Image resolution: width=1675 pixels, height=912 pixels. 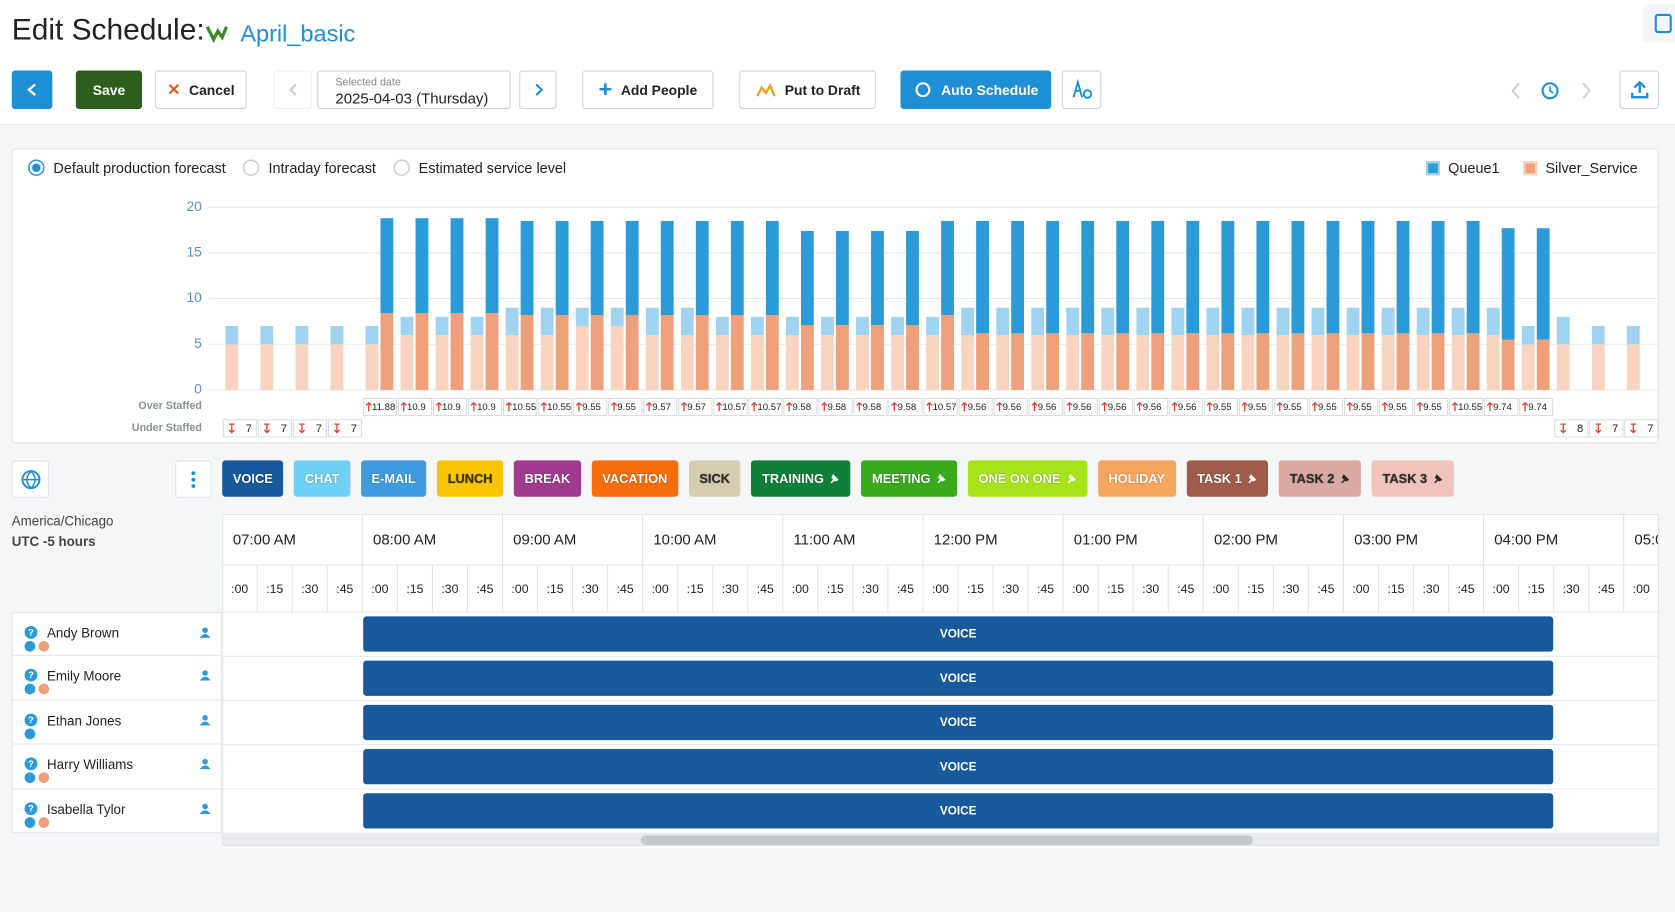 What do you see at coordinates (470, 478) in the screenshot?
I see `activity-chip: LUNCH` at bounding box center [470, 478].